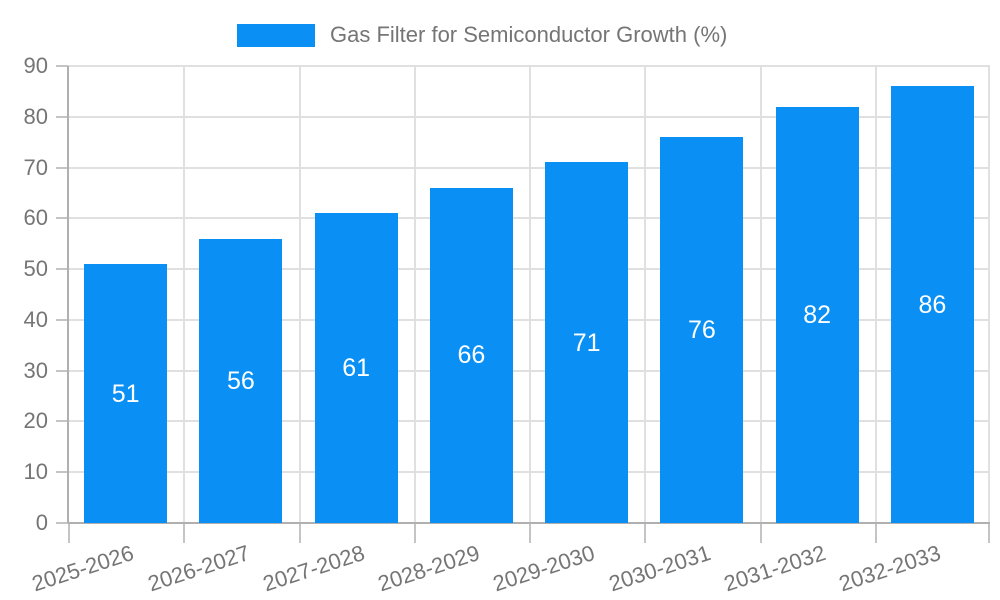  What do you see at coordinates (774, 568) in the screenshot?
I see `x-axis-tick-label: 2031-2032` at bounding box center [774, 568].